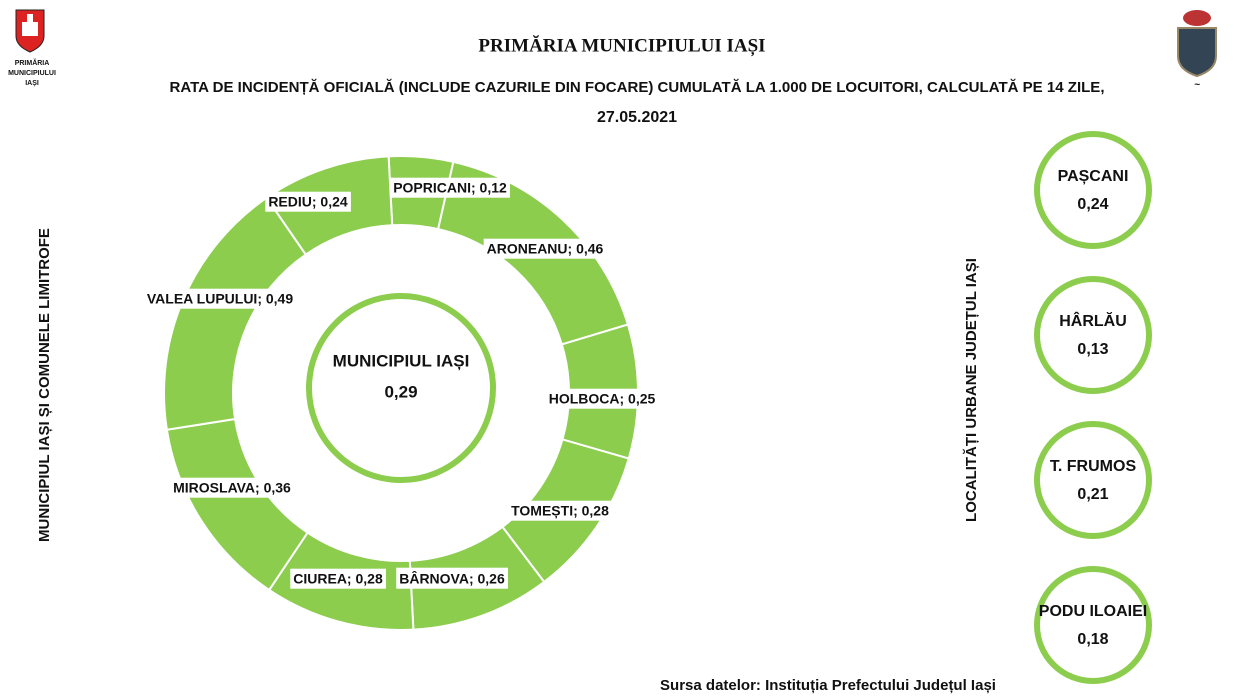 The width and height of the screenshot is (1244, 700). I want to click on urban-value: 0,18, so click(1092, 639).